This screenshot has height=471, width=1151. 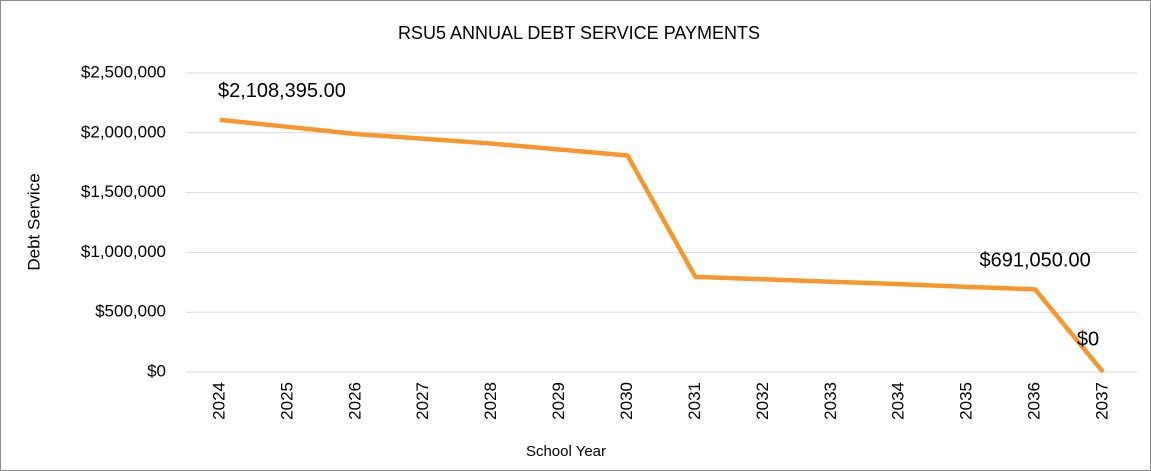 What do you see at coordinates (123, 251) in the screenshot?
I see `y-tick-label: $1,000,000` at bounding box center [123, 251].